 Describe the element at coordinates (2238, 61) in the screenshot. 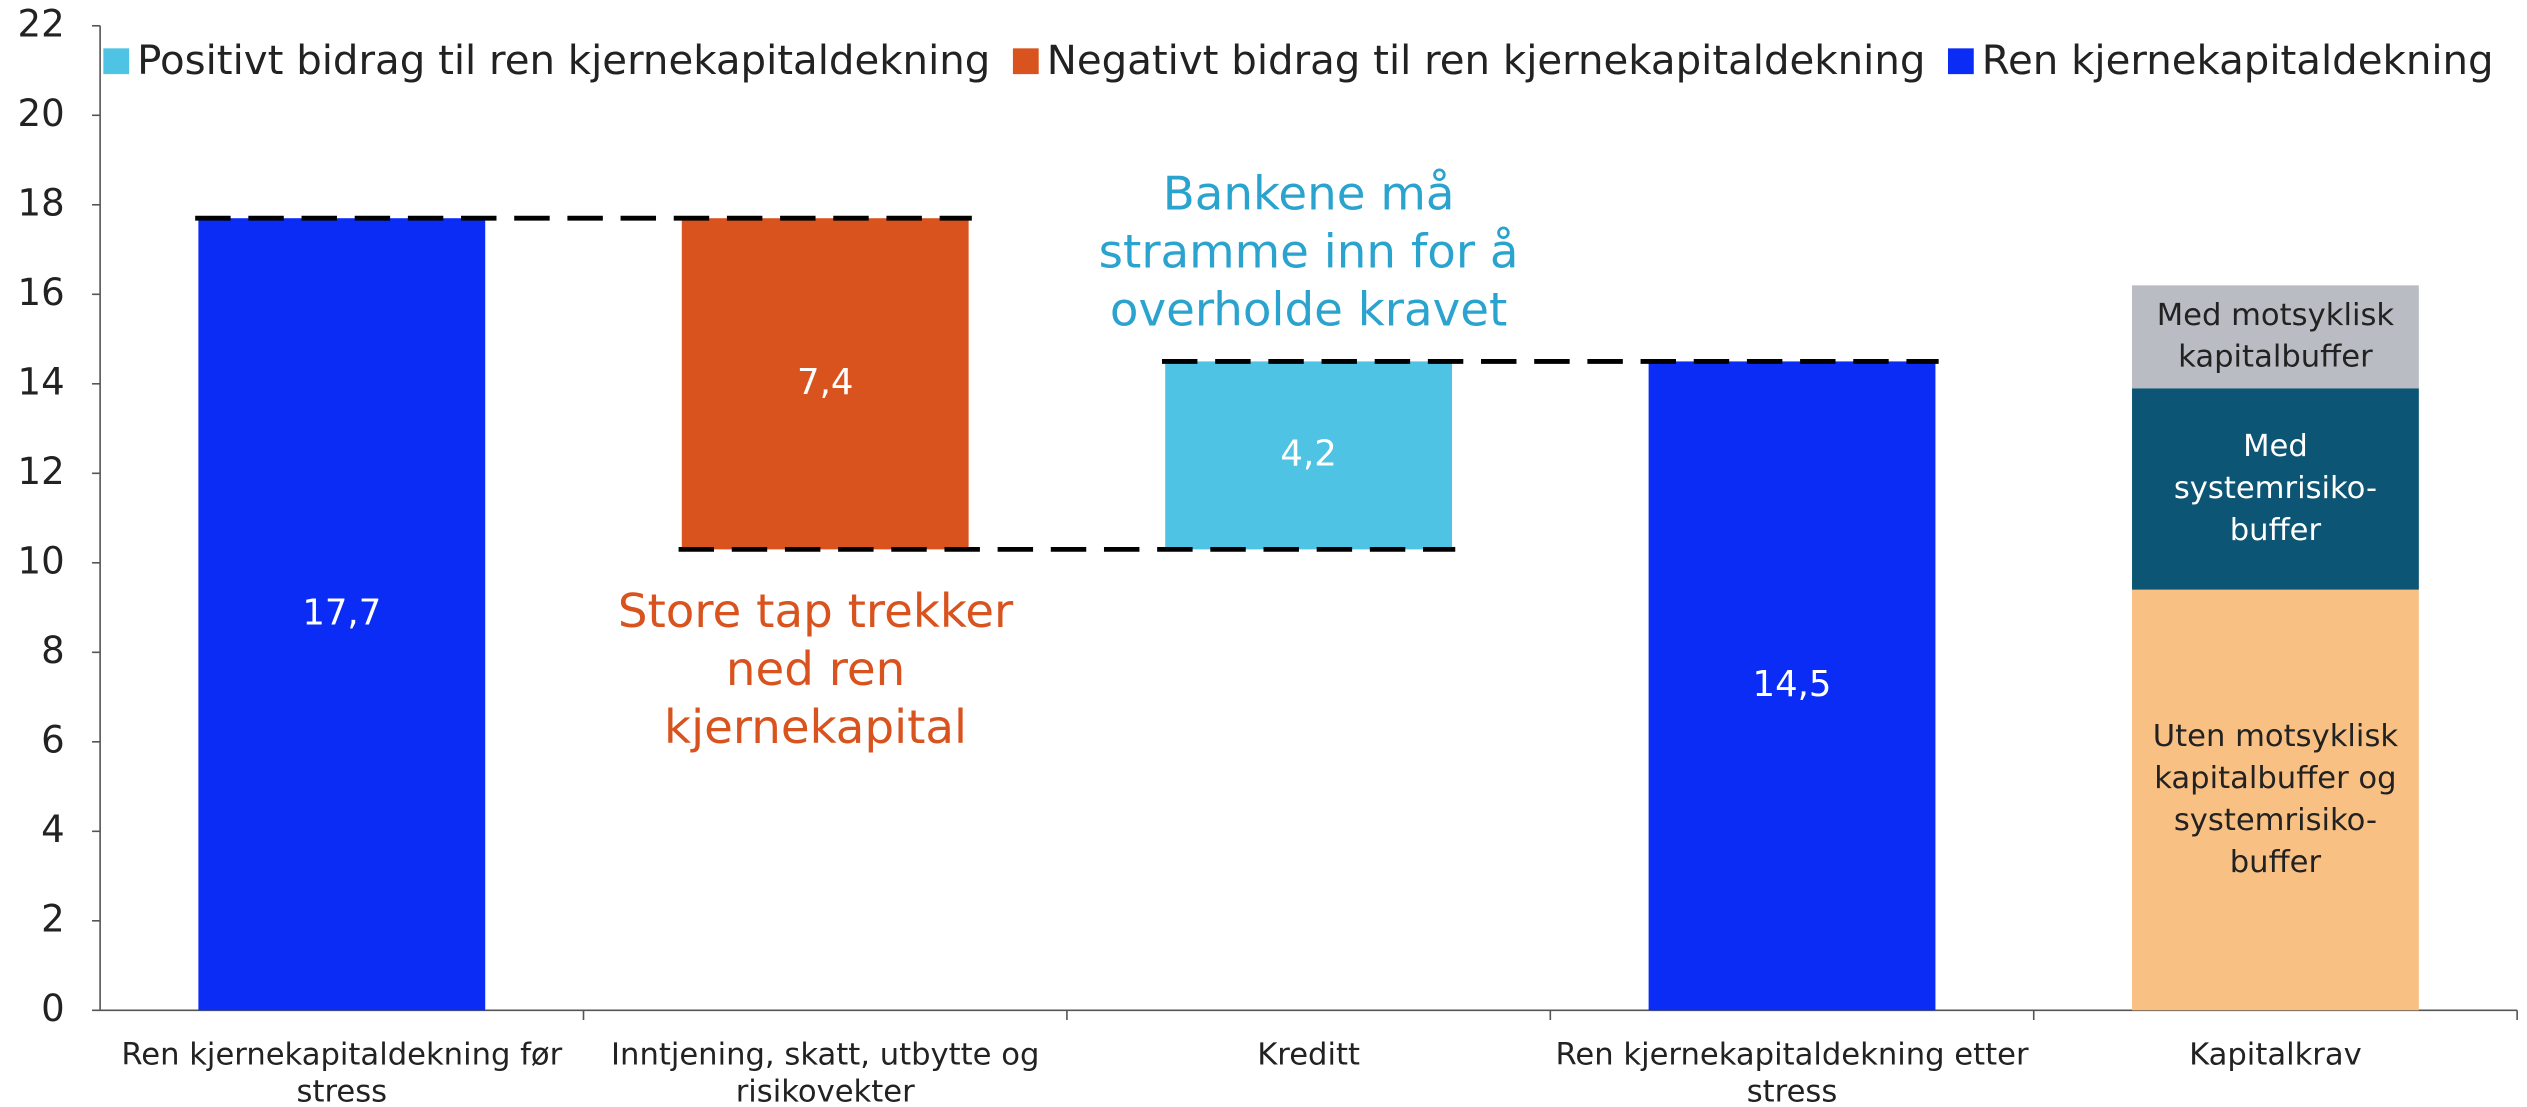

I see `legend-label: Ren kjernekapitaldekning` at that location.